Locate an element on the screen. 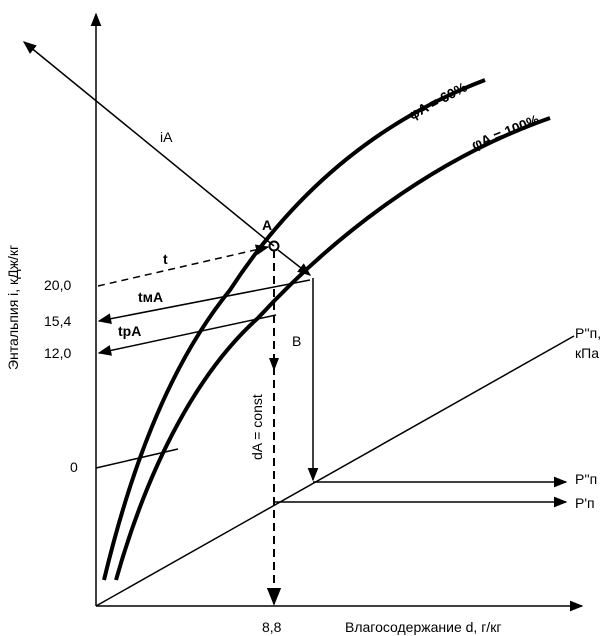 This screenshot has width=610, height=636. mid-arrowhead is located at coordinates (274, 364).